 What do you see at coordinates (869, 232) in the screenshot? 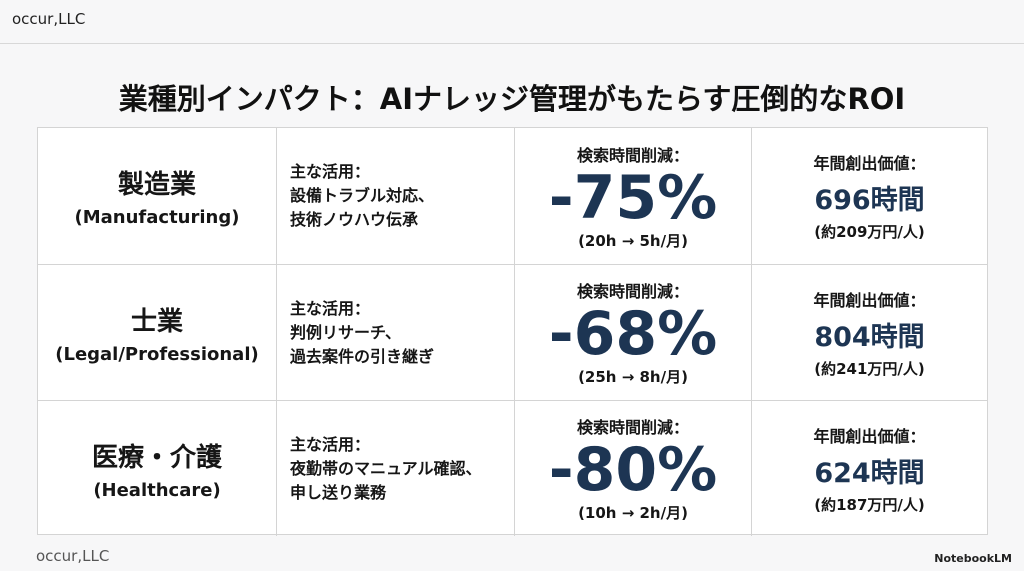
I see `value-detail: (約209万円/人)` at bounding box center [869, 232].